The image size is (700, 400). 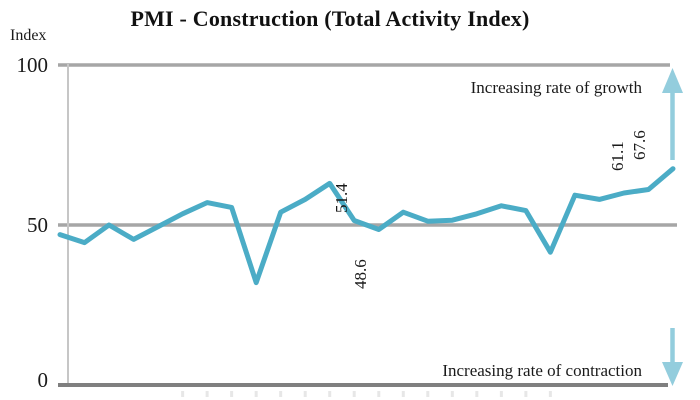 I want to click on point-label-51.4: 51.4, so click(x=342, y=197).